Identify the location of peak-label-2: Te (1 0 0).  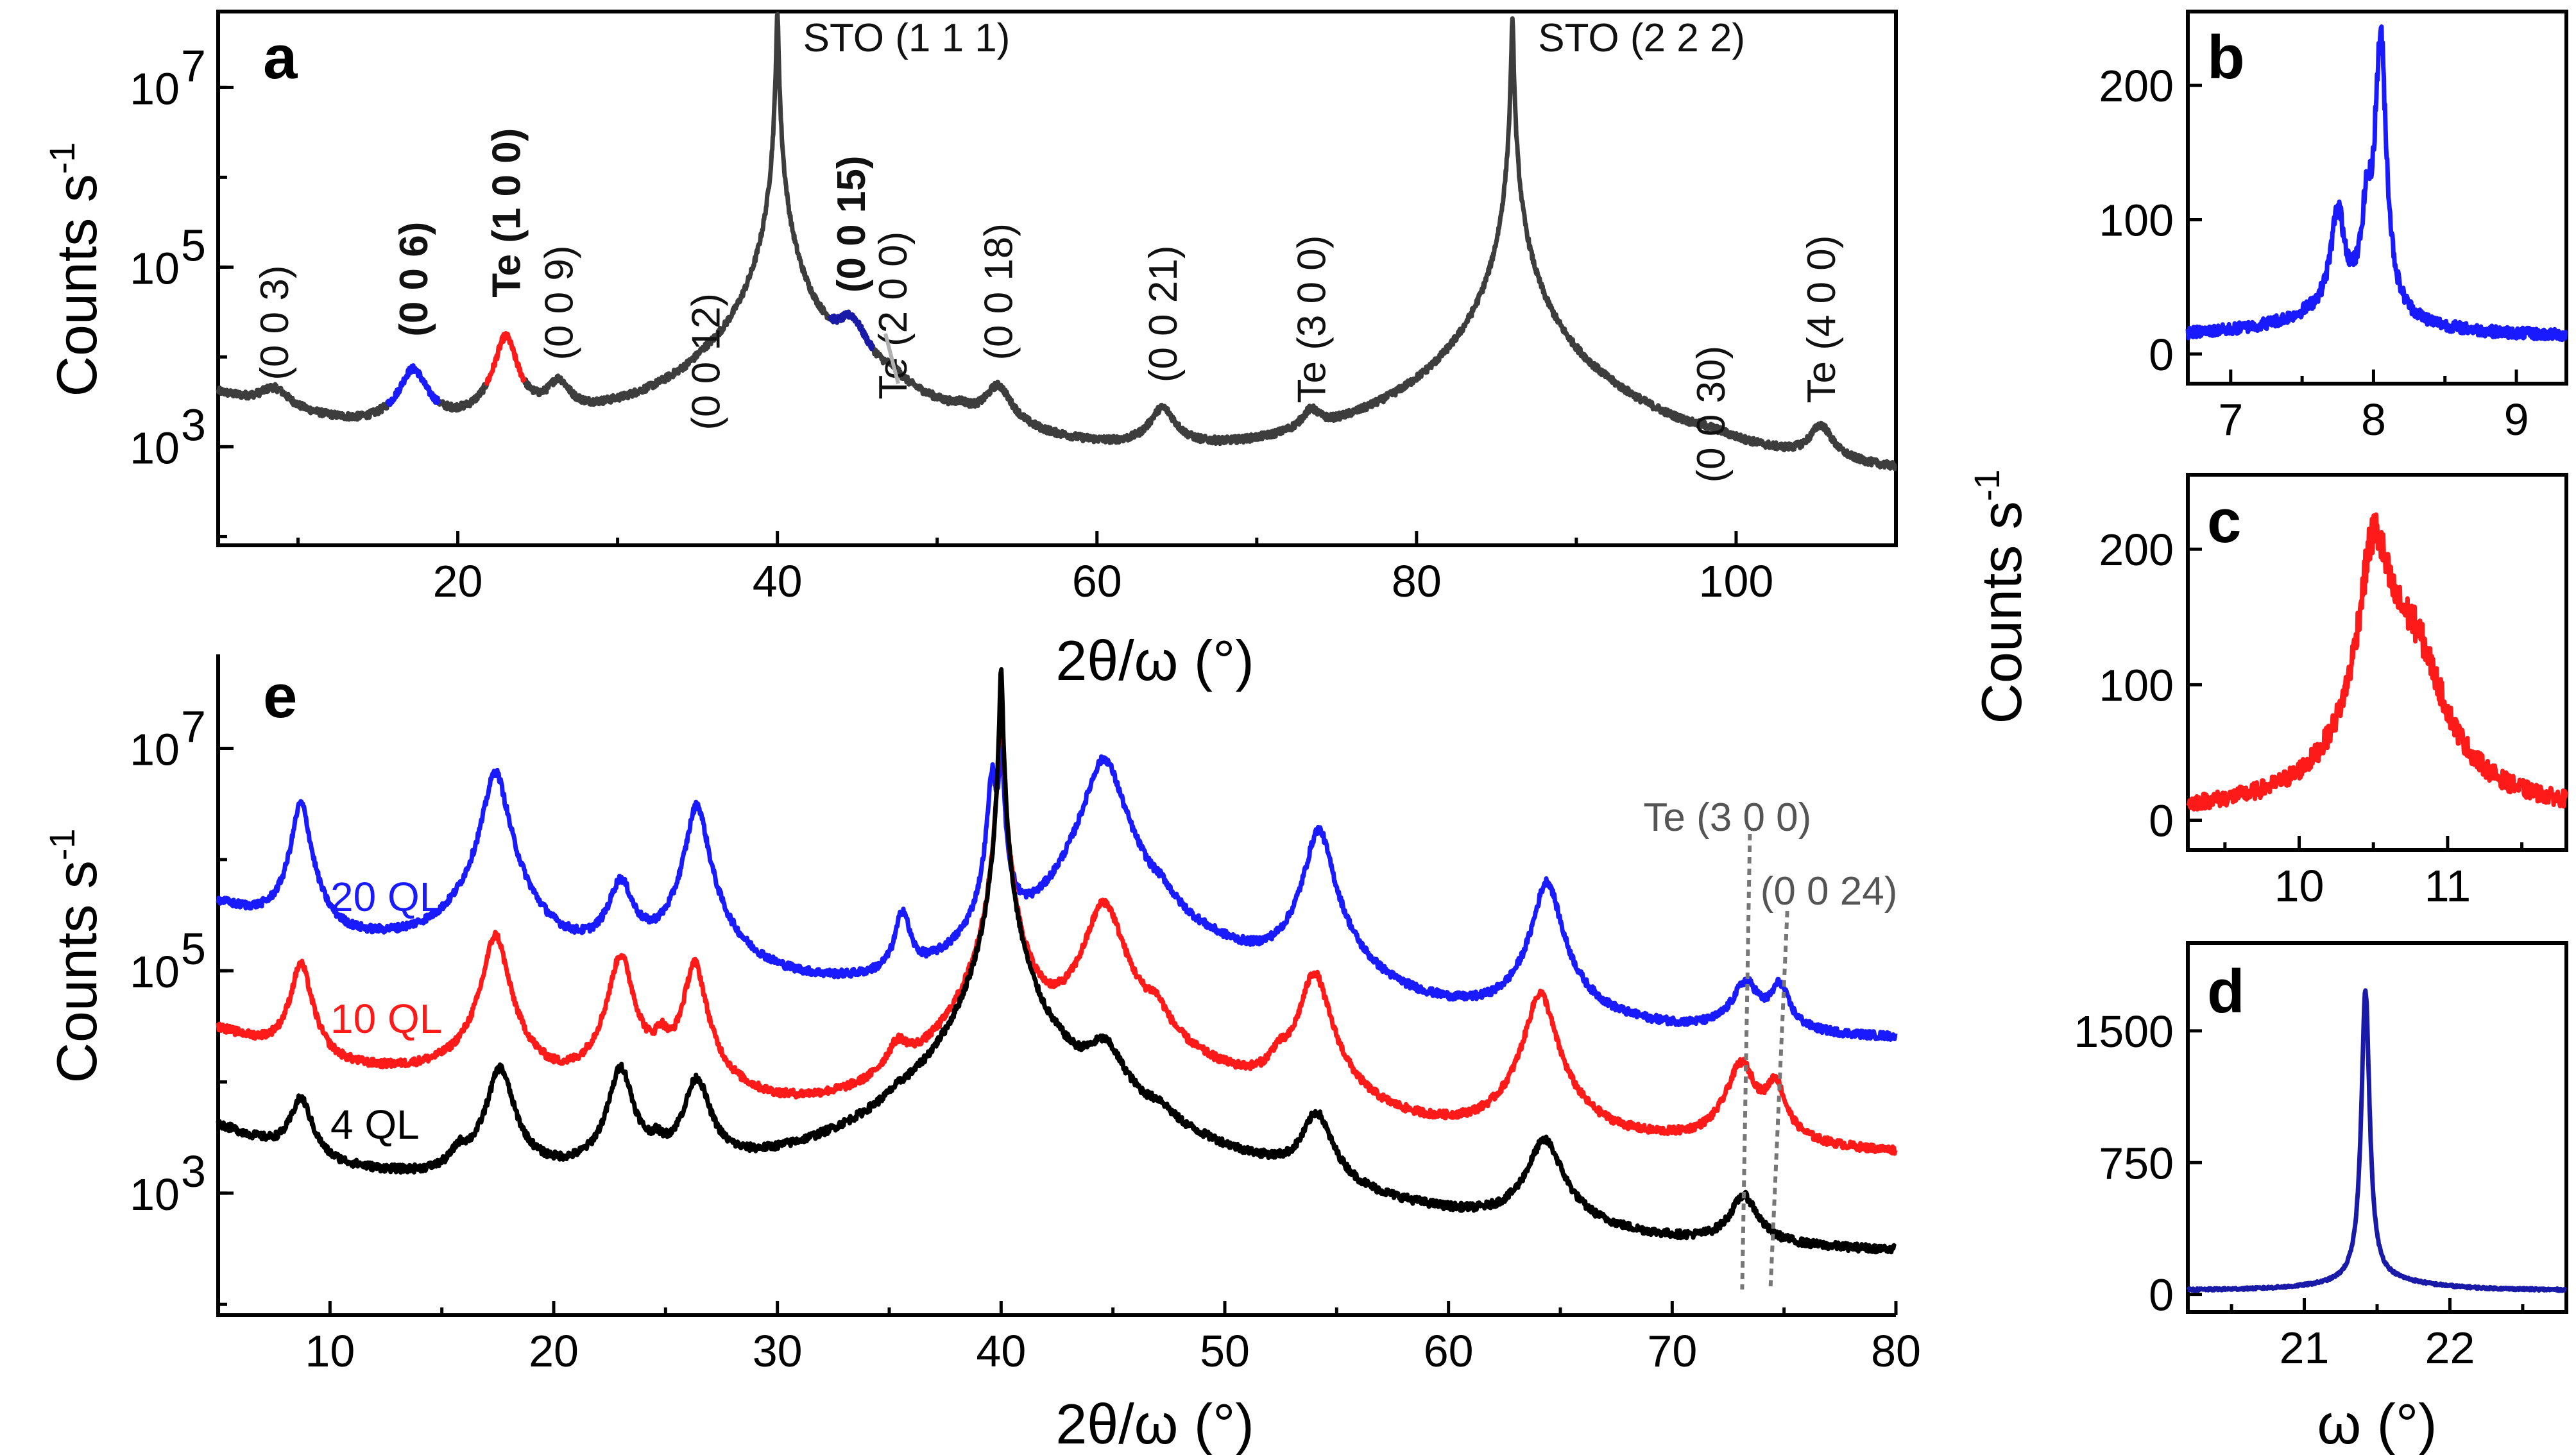
(506, 213).